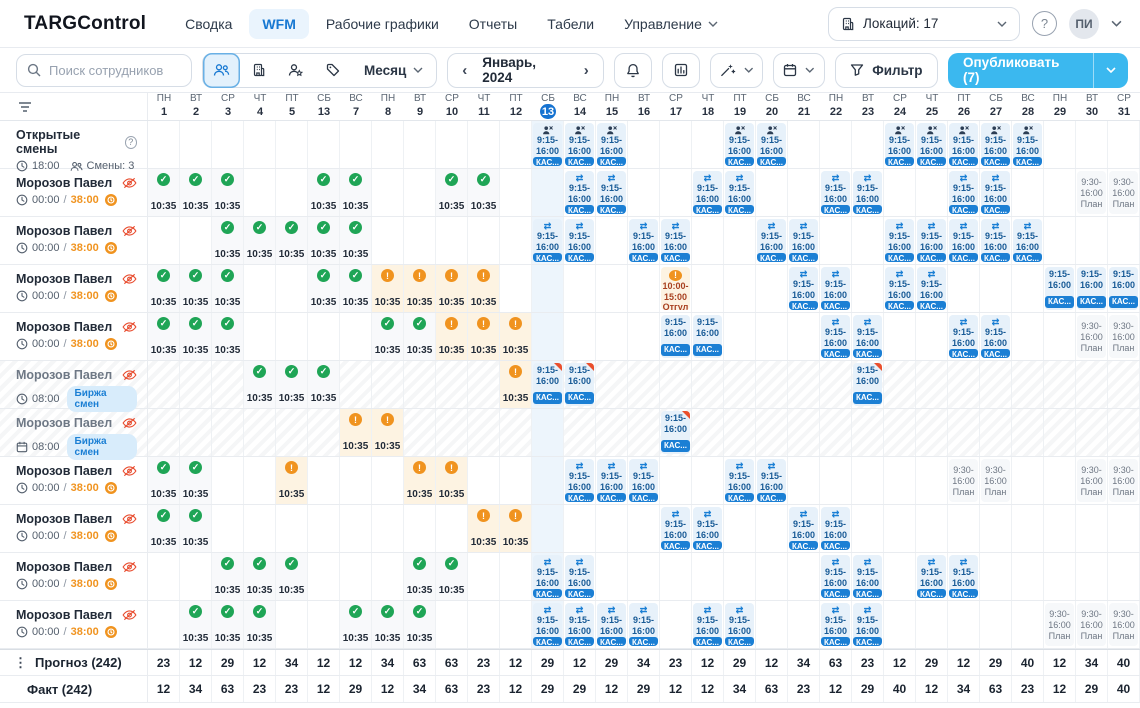 The height and width of the screenshot is (708, 1140). What do you see at coordinates (332, 70) in the screenshot?
I see `tags-view-button` at bounding box center [332, 70].